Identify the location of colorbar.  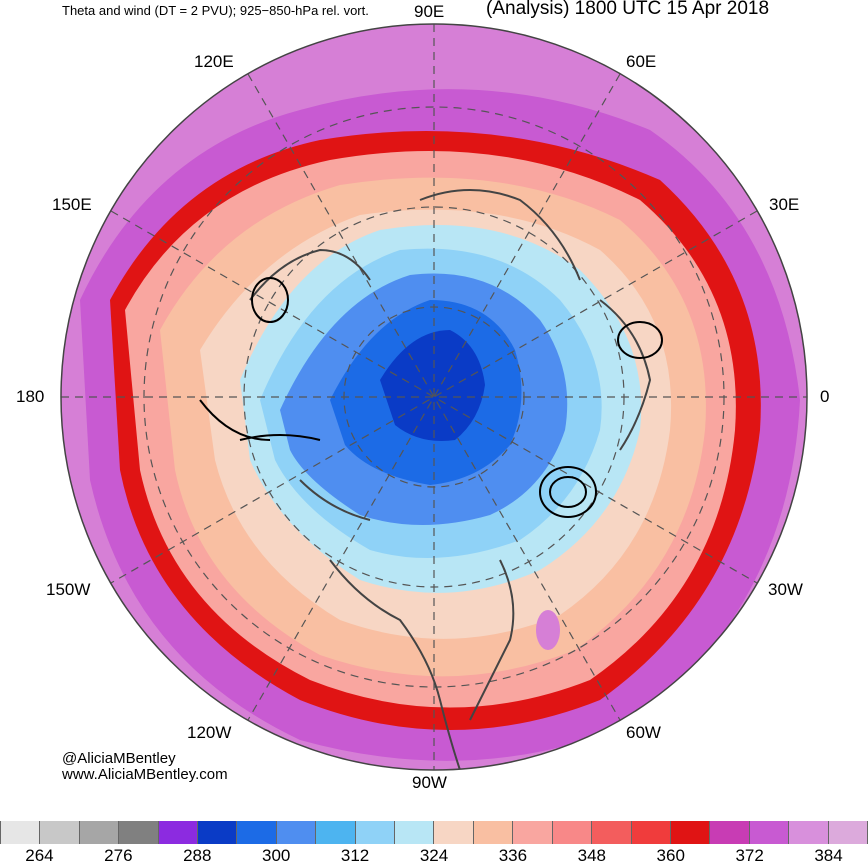
(434, 832).